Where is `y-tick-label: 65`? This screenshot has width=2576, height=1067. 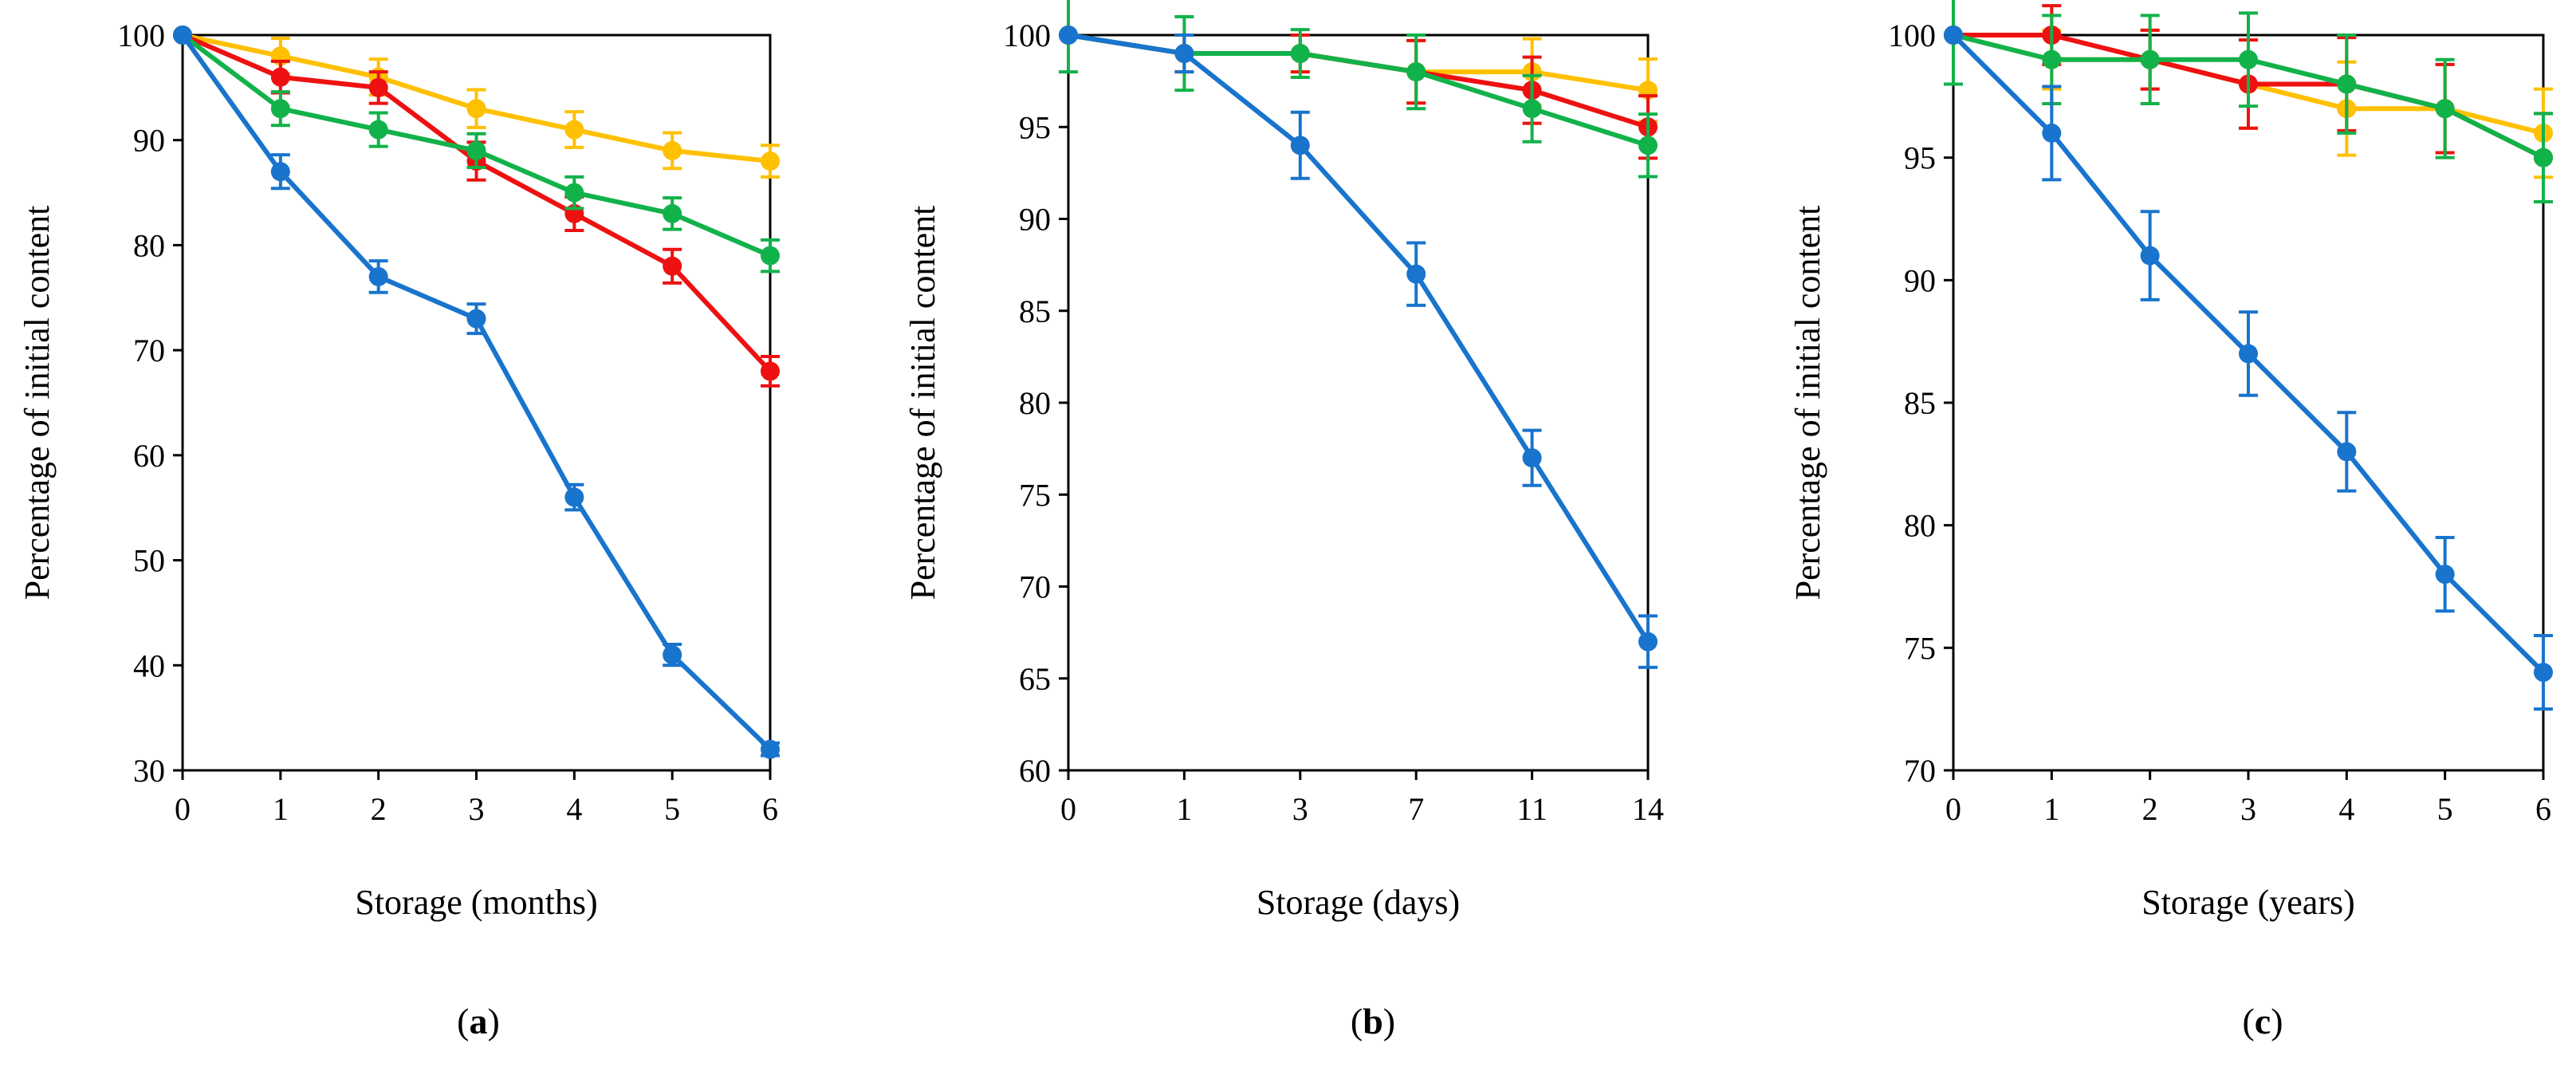
y-tick-label: 65 is located at coordinates (1035, 679).